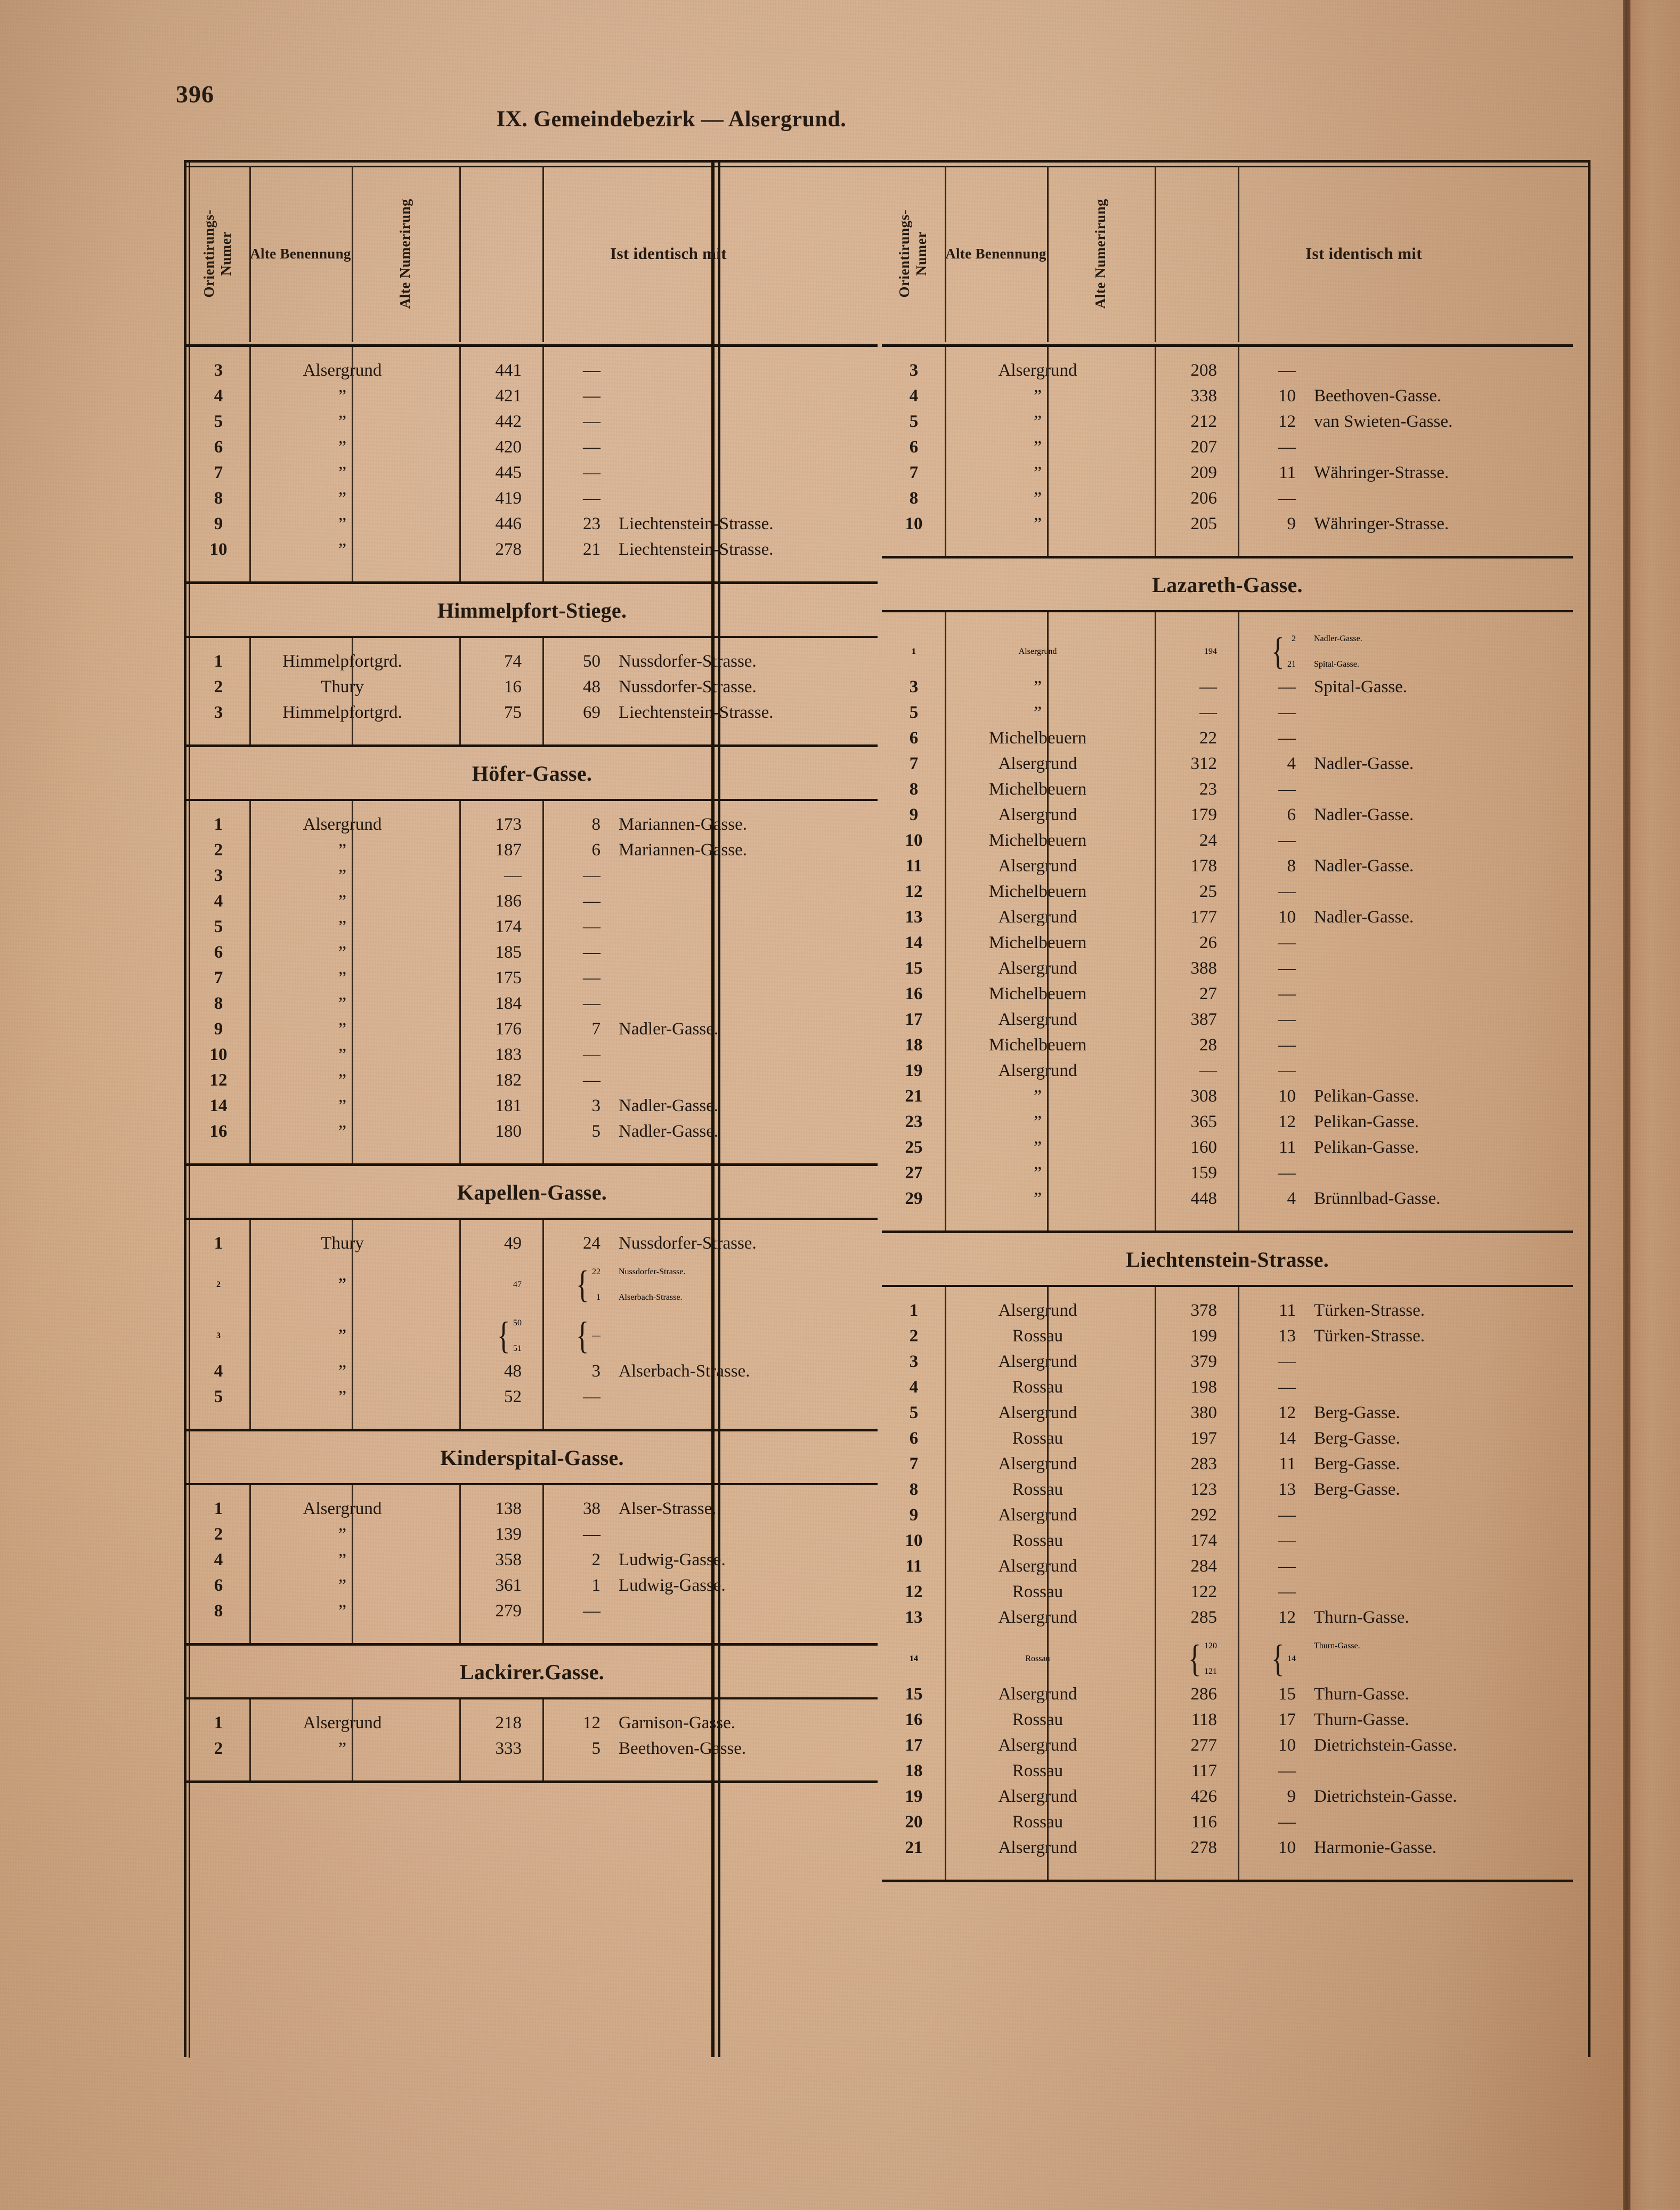 This screenshot has height=2210, width=1680. What do you see at coordinates (914, 789) in the screenshot?
I see `cell-orientirungs-numer: 8` at bounding box center [914, 789].